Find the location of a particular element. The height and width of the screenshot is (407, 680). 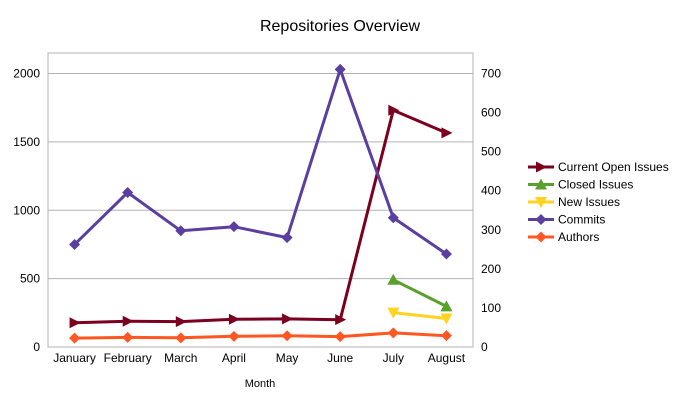

x-tick-label: March is located at coordinates (180, 358).